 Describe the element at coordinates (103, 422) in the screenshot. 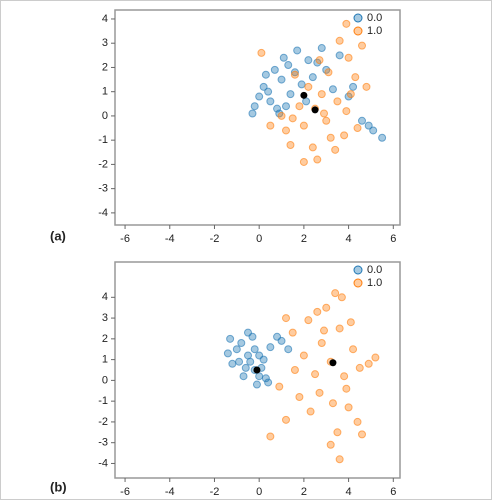

I see `y-tick-label: -2` at that location.